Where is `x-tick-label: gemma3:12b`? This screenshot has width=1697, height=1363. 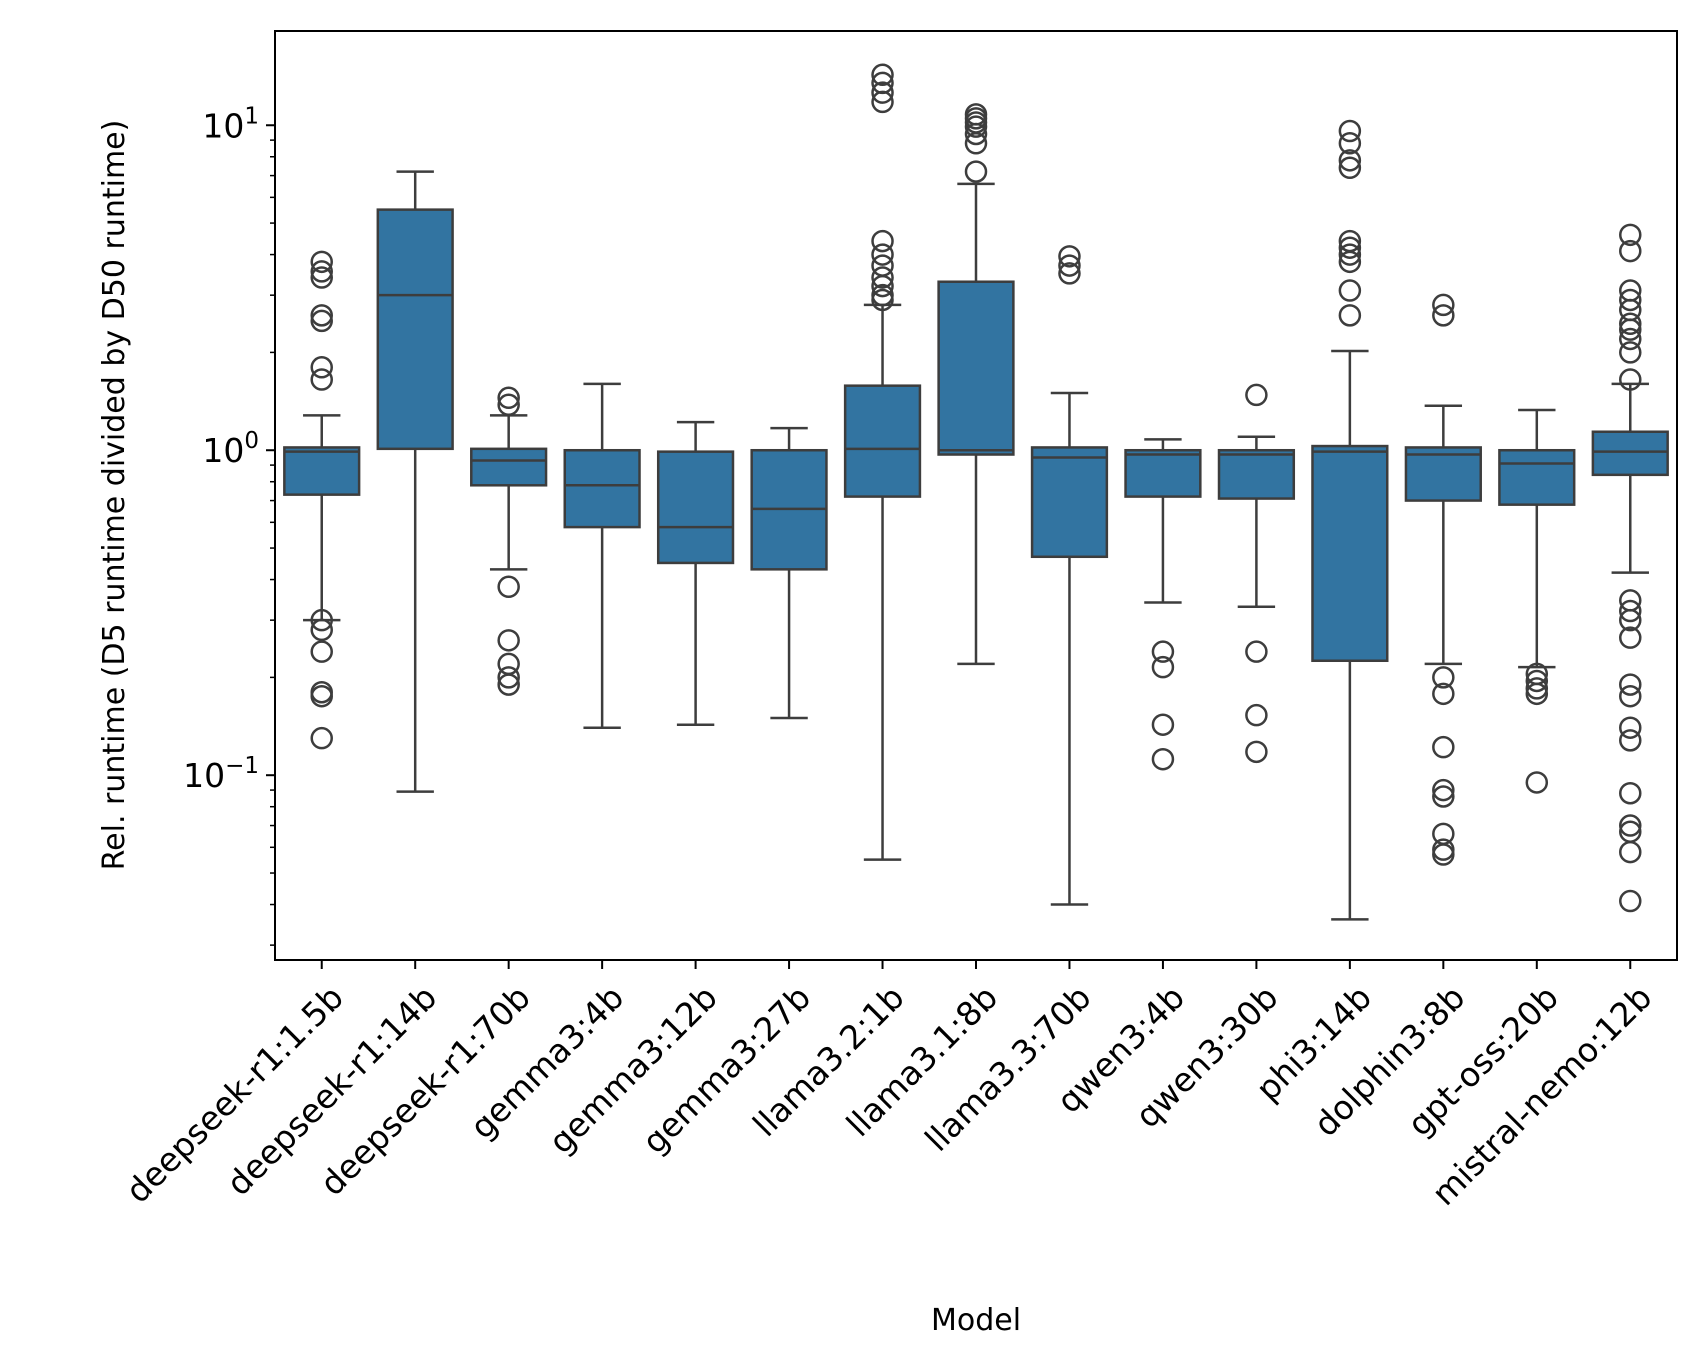 x-tick-label: gemma3:12b is located at coordinates (633, 1070).